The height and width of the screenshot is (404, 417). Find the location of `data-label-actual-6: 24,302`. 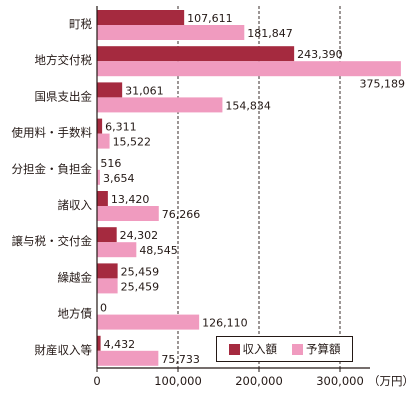

data-label-actual-6: 24,302 is located at coordinates (139, 235).